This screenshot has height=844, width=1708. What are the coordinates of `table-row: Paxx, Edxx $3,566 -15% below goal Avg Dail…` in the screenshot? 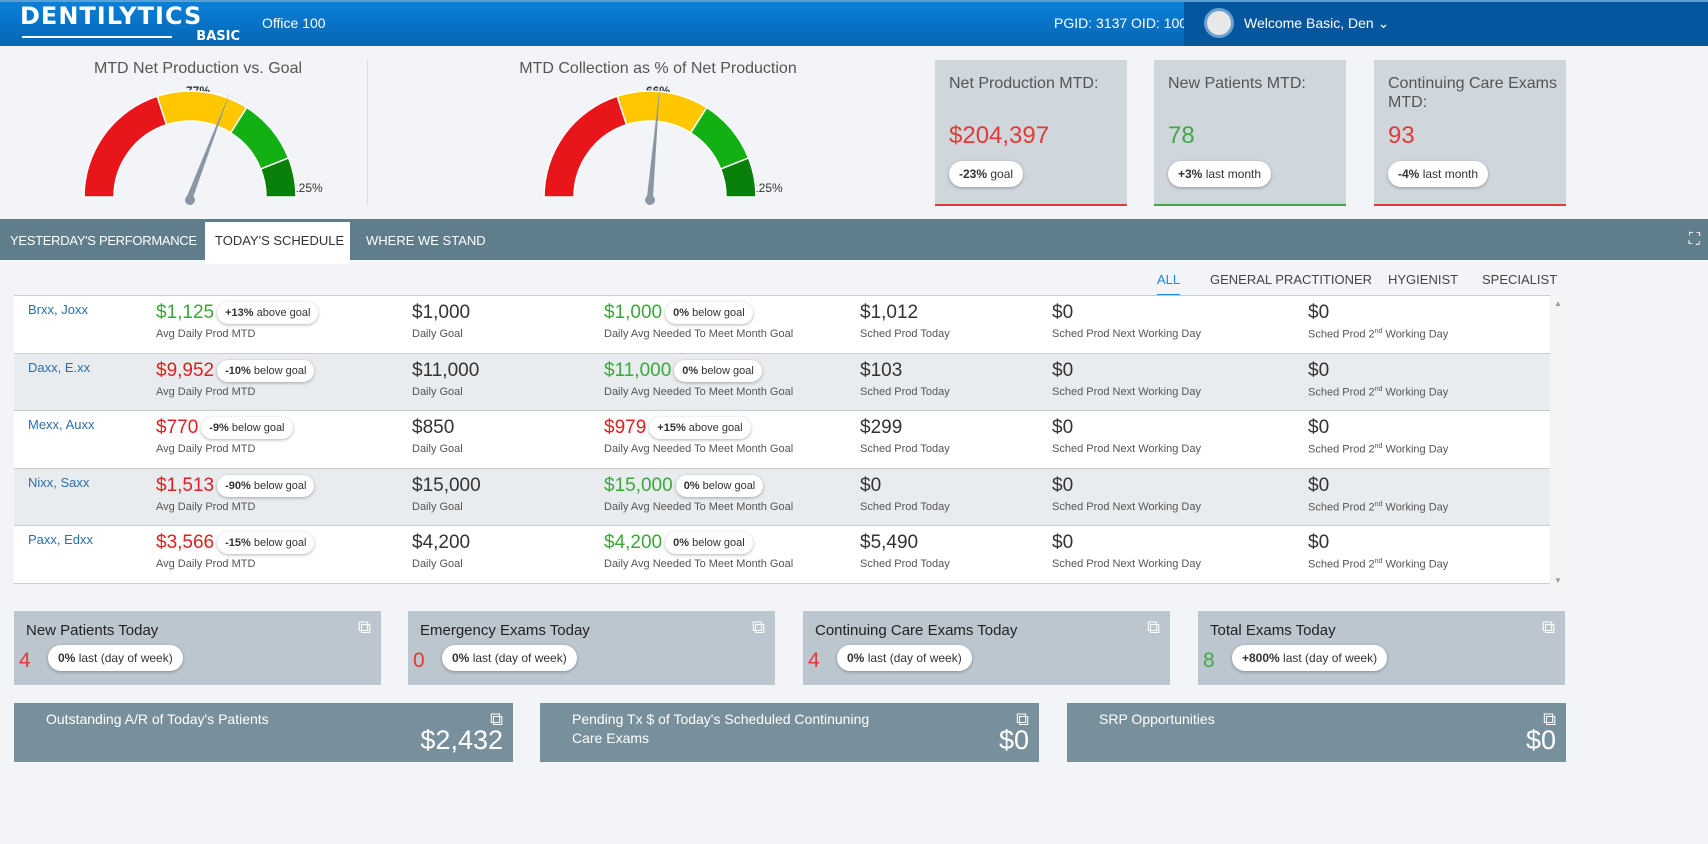 It's located at (782, 555).